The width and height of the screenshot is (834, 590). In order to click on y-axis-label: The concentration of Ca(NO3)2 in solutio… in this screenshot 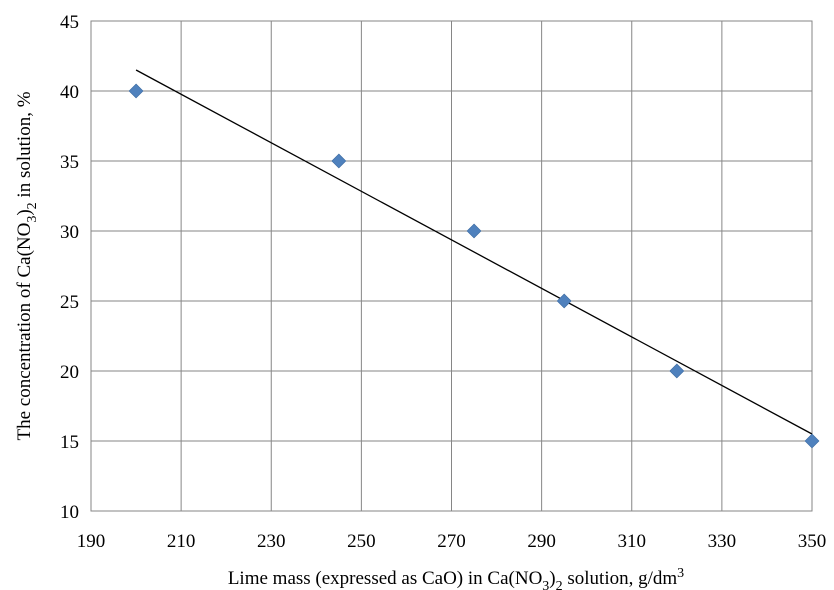, I will do `click(27, 265)`.